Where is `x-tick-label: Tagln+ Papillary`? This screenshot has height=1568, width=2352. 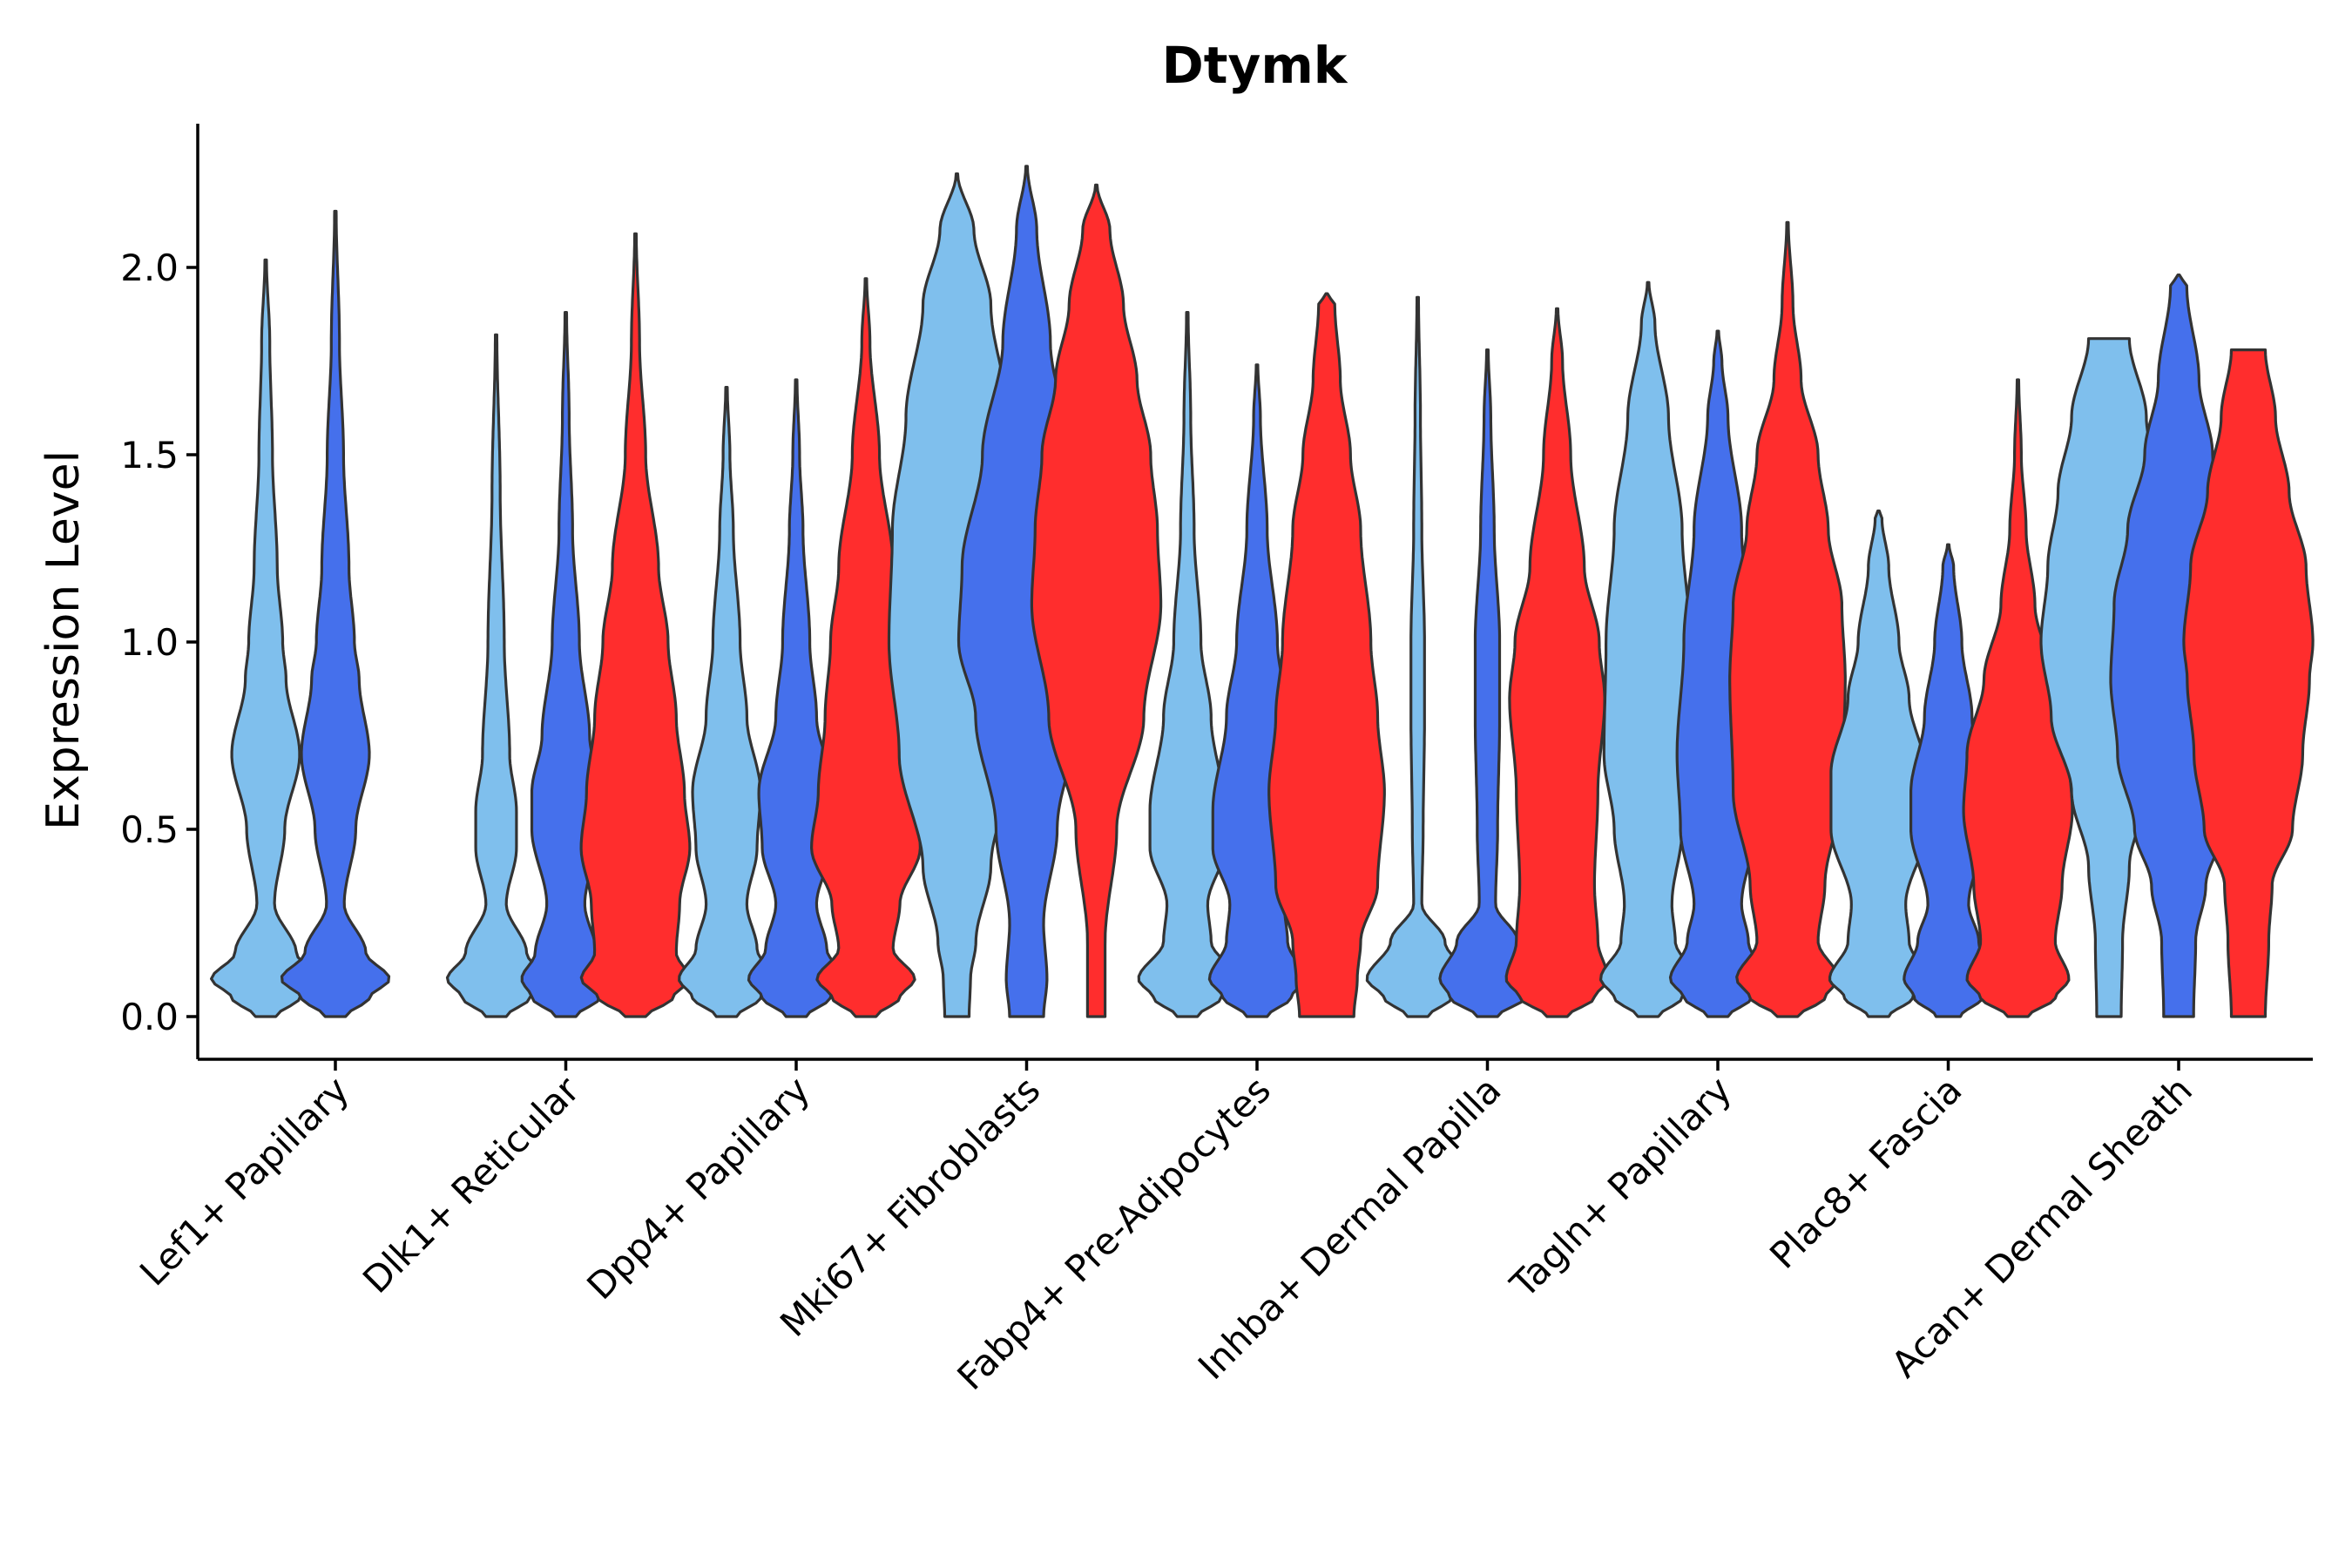
x-tick-label: Tagln+ Papillary is located at coordinates (1621, 1187).